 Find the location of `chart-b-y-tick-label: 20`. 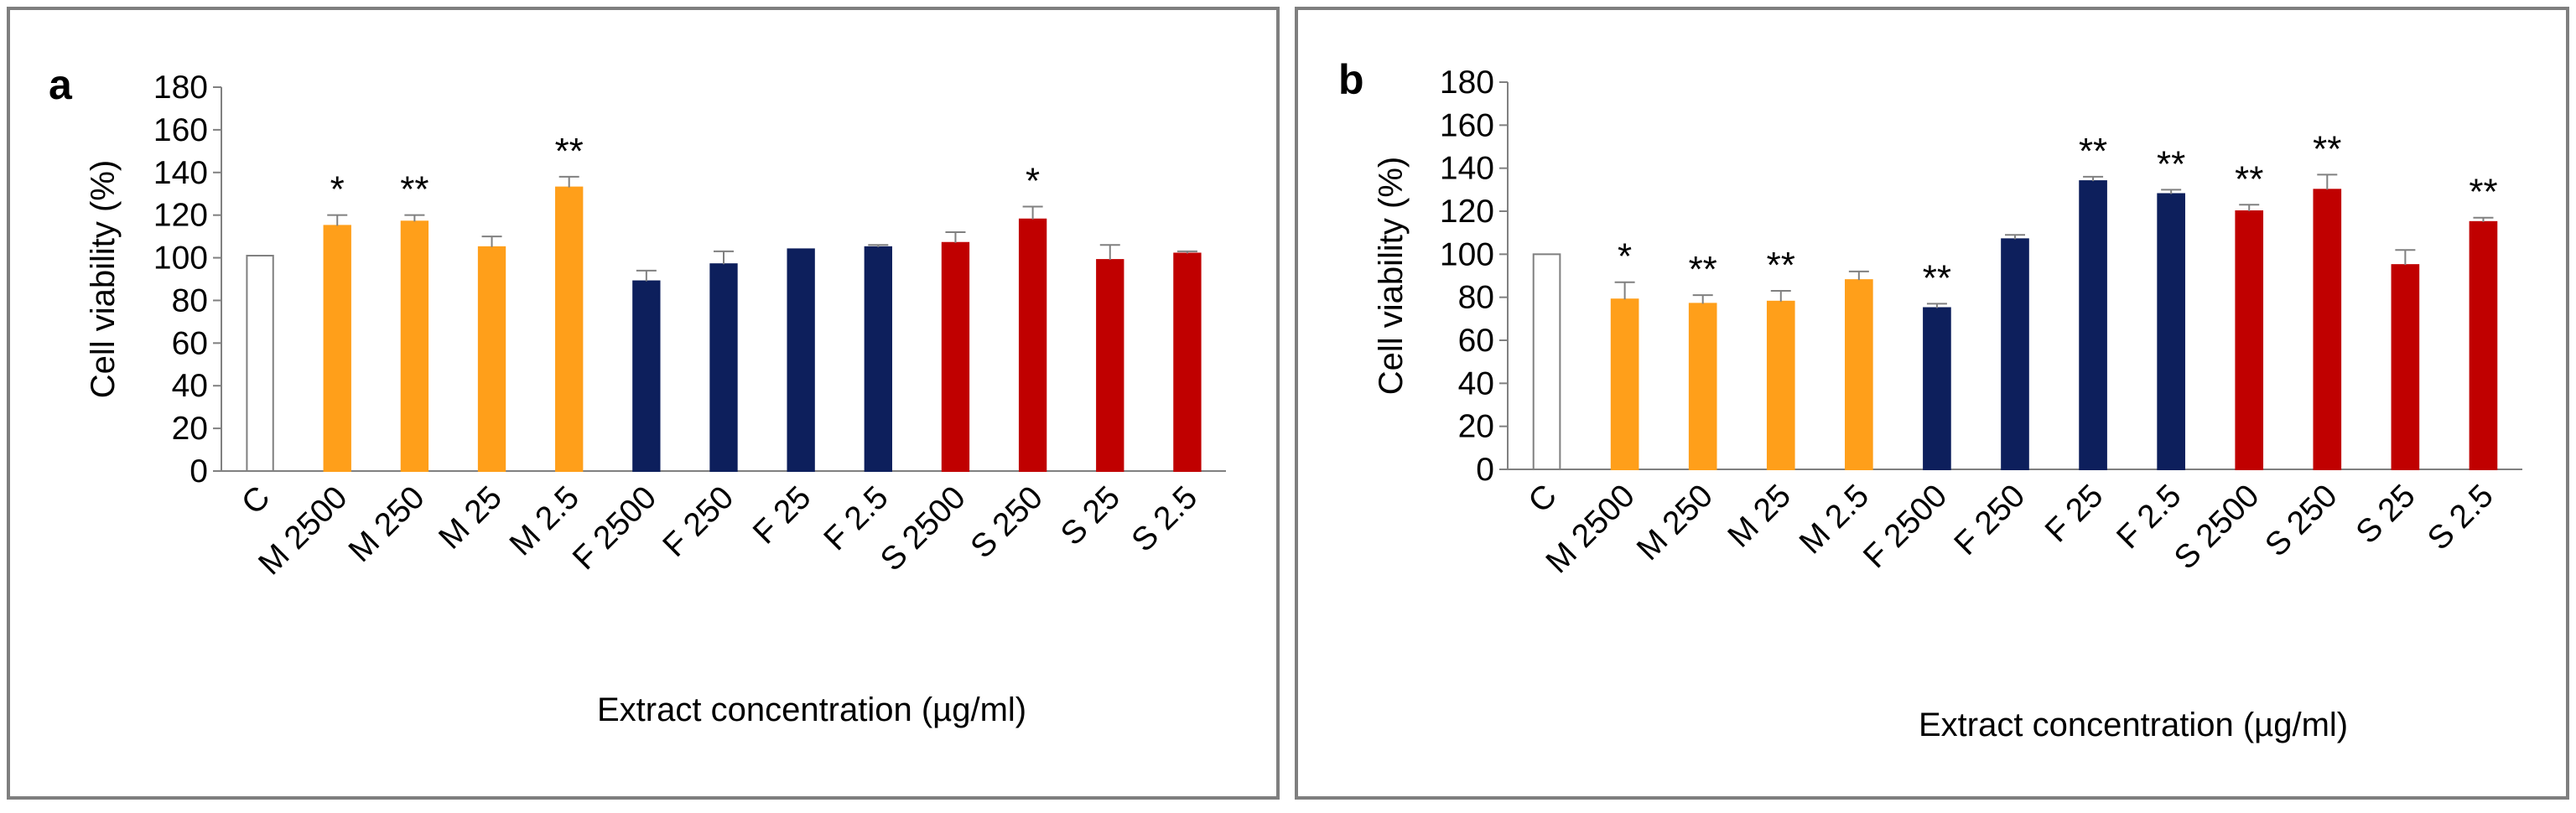

chart-b-y-tick-label: 20 is located at coordinates (1476, 427).